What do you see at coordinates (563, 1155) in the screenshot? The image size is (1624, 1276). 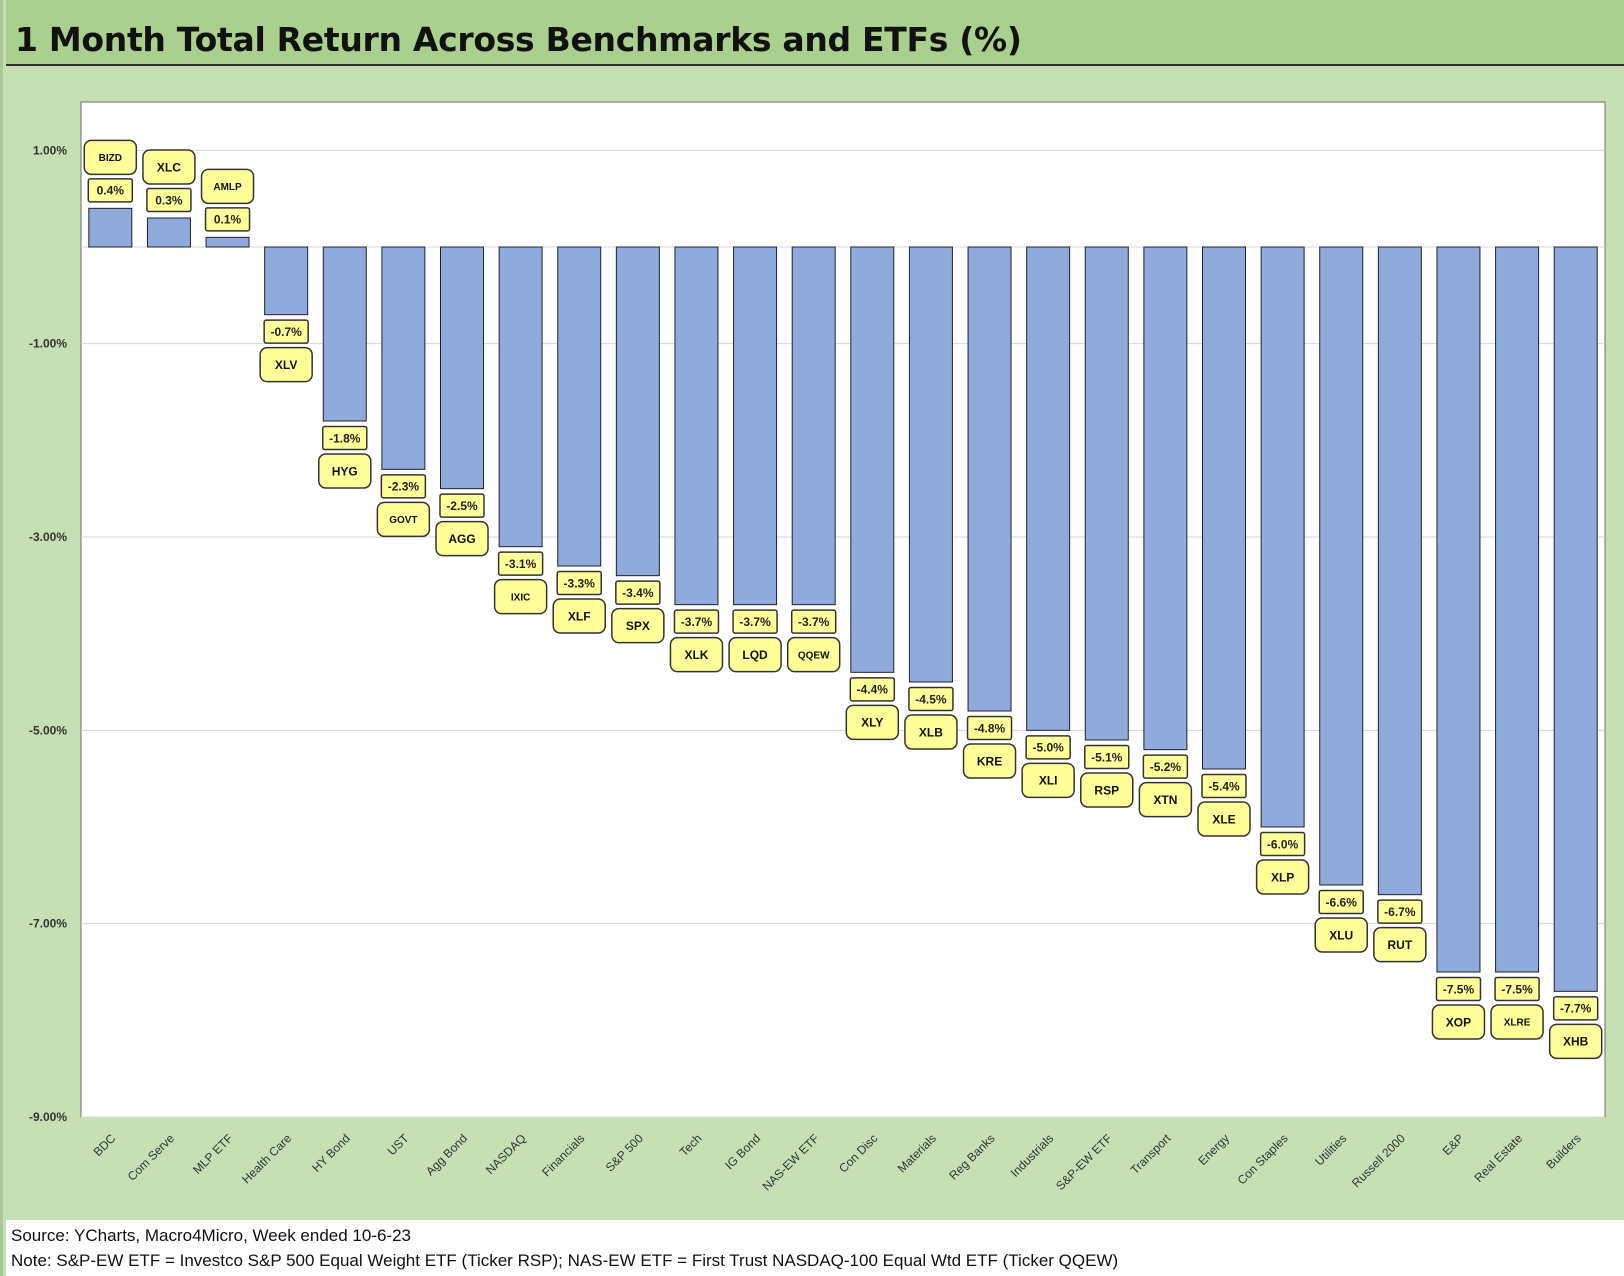 I see `x-tick-label: Financials` at bounding box center [563, 1155].